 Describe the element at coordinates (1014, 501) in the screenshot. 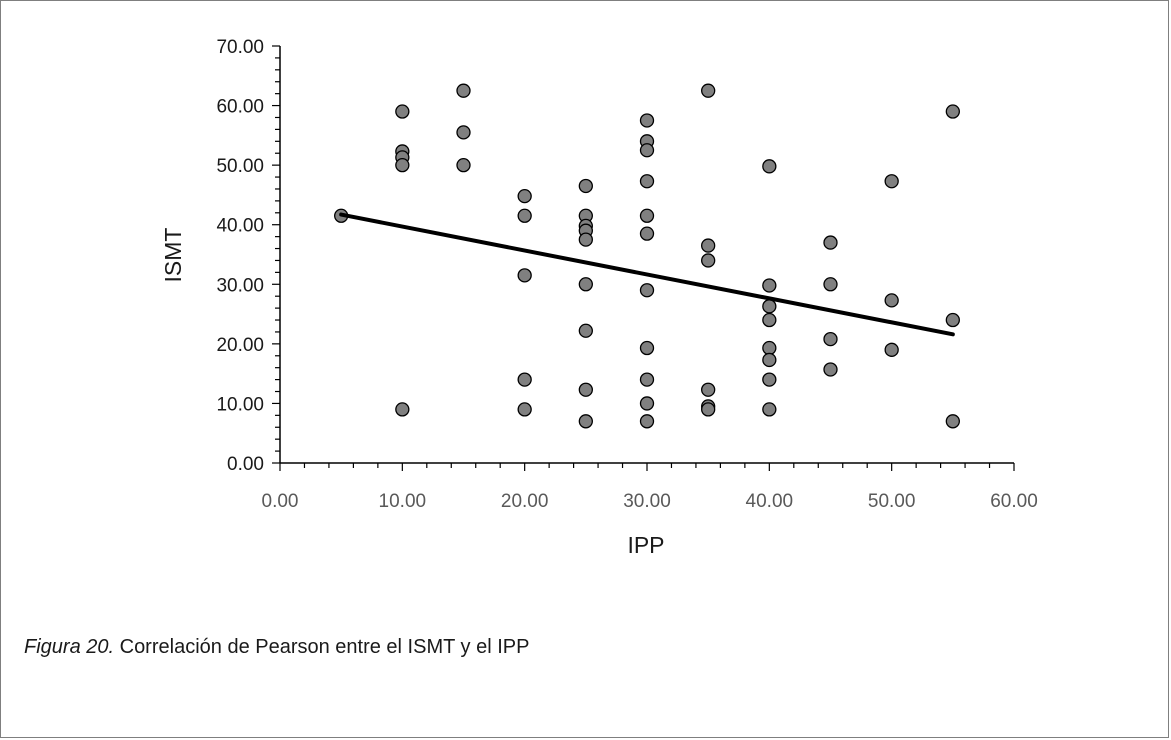

I see `x-tick-label: 60.00` at that location.